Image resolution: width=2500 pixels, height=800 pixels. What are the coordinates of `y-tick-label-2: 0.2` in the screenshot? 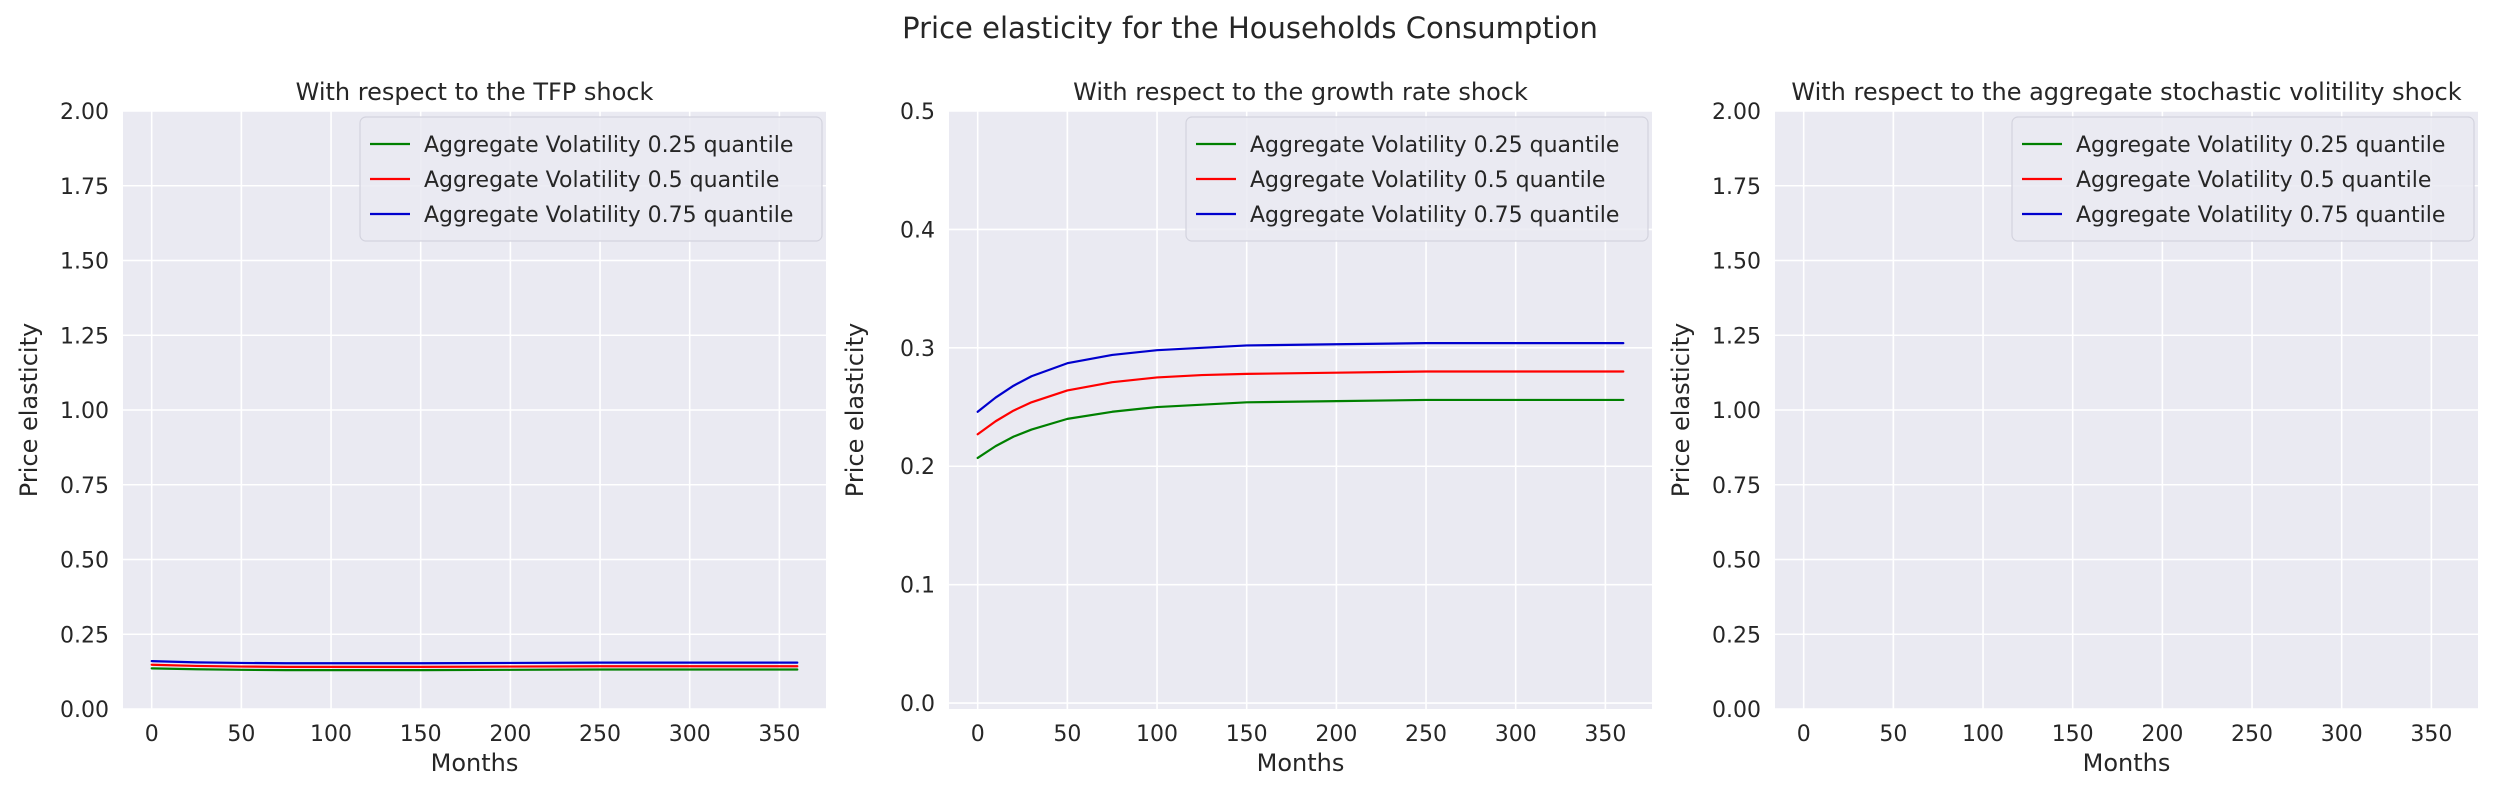 It's located at (917, 467).